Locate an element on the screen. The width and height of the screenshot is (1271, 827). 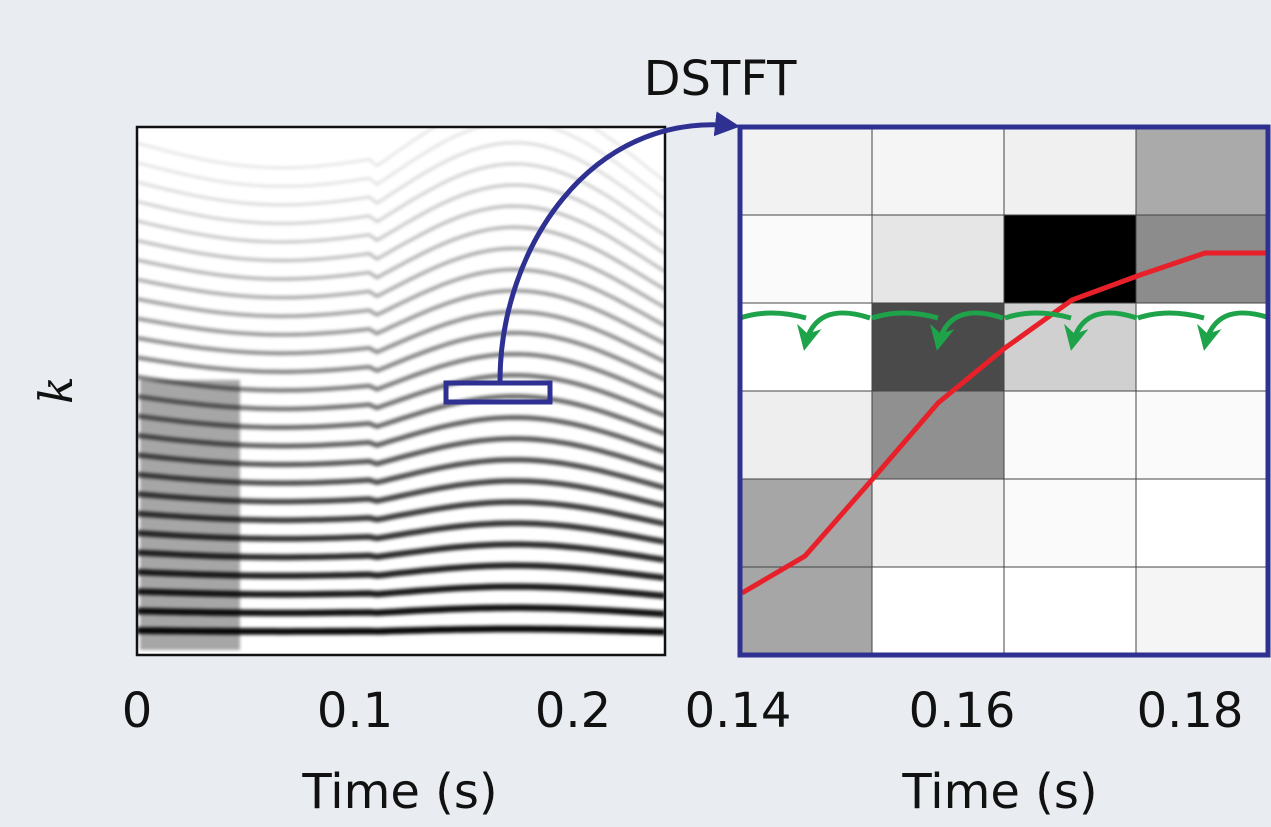
right-x-label: Time (s) is located at coordinates (999, 792).